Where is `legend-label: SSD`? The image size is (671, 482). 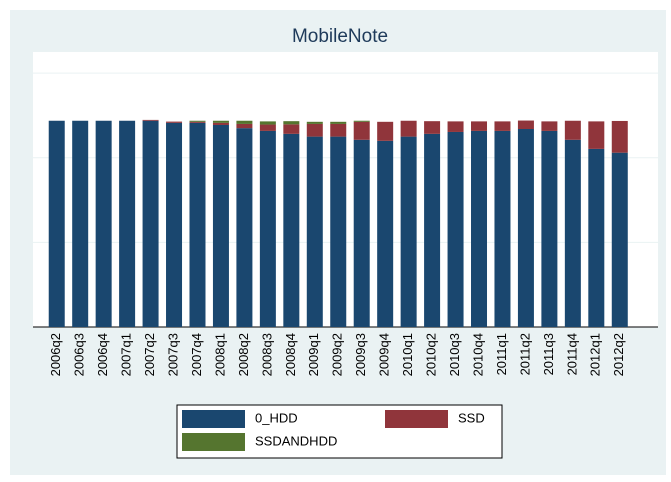
legend-label: SSD is located at coordinates (471, 417).